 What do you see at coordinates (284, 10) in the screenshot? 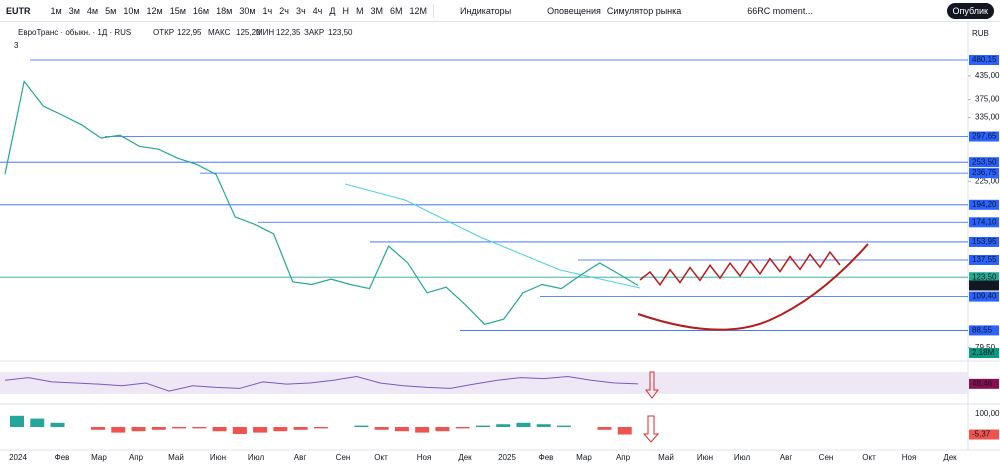
I see `interval-button: 2ч` at bounding box center [284, 10].